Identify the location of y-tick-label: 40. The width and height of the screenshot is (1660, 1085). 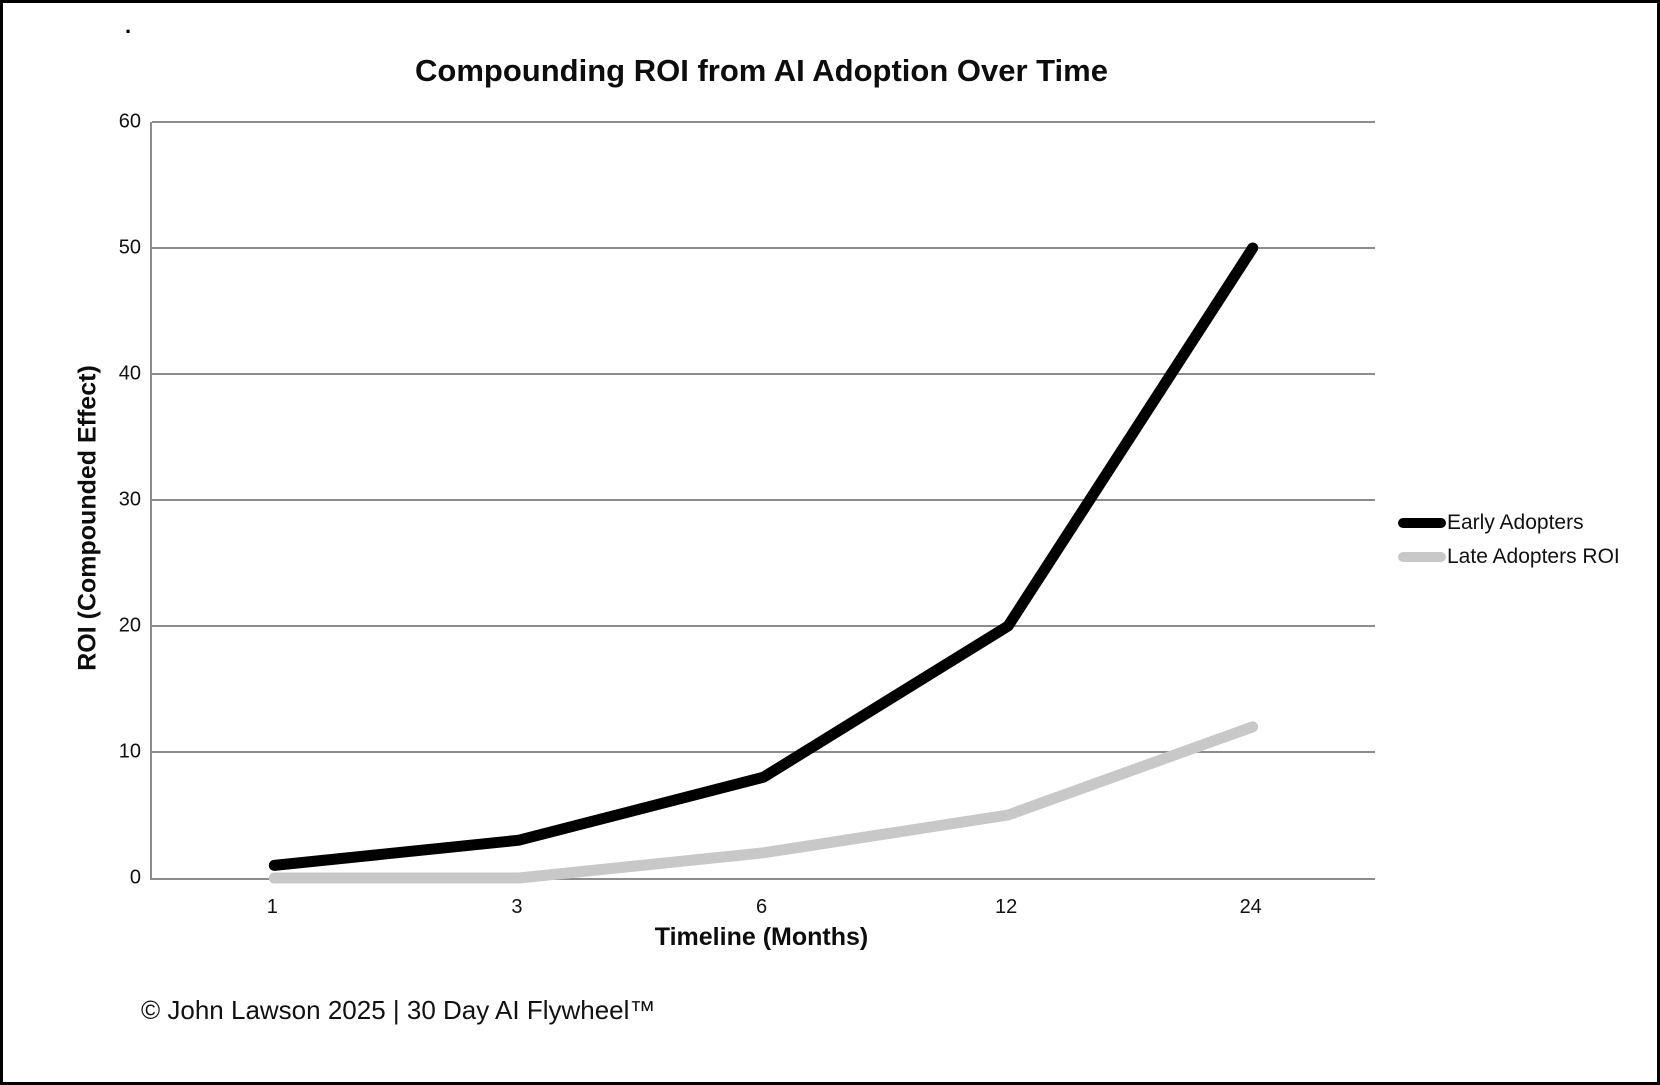
(129, 373).